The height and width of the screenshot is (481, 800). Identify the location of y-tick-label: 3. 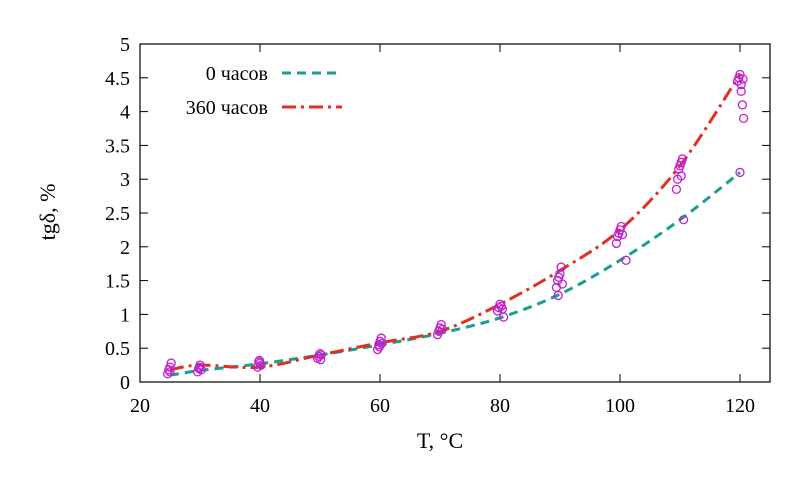
(125, 180).